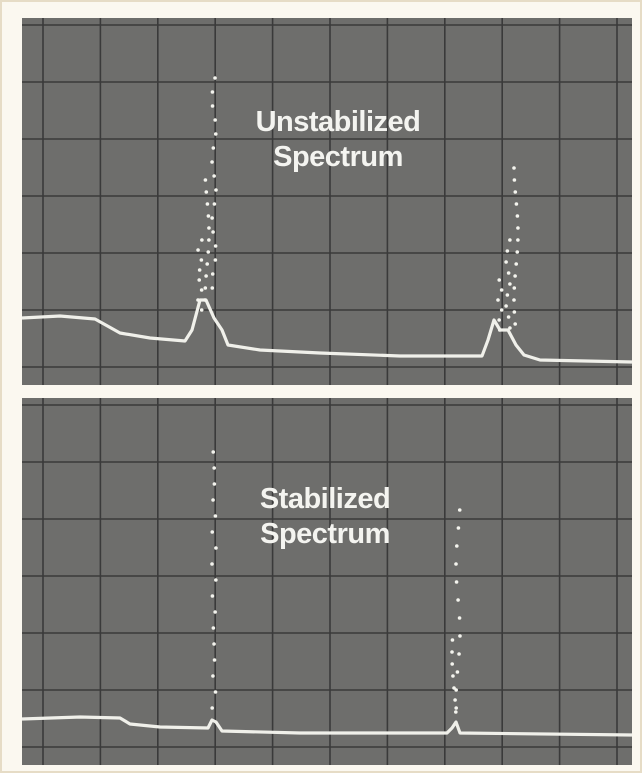  I want to click on caption-line: Unstabilized, so click(338, 122).